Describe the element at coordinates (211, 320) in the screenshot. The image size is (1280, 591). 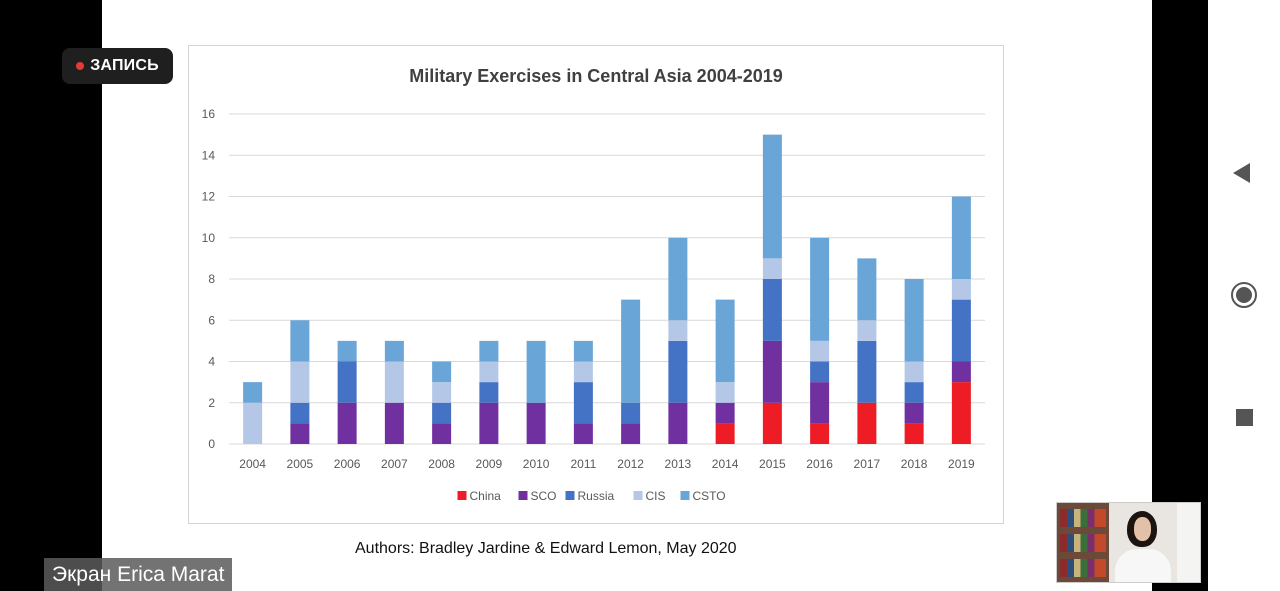
I see `y-tick-label: 6` at that location.